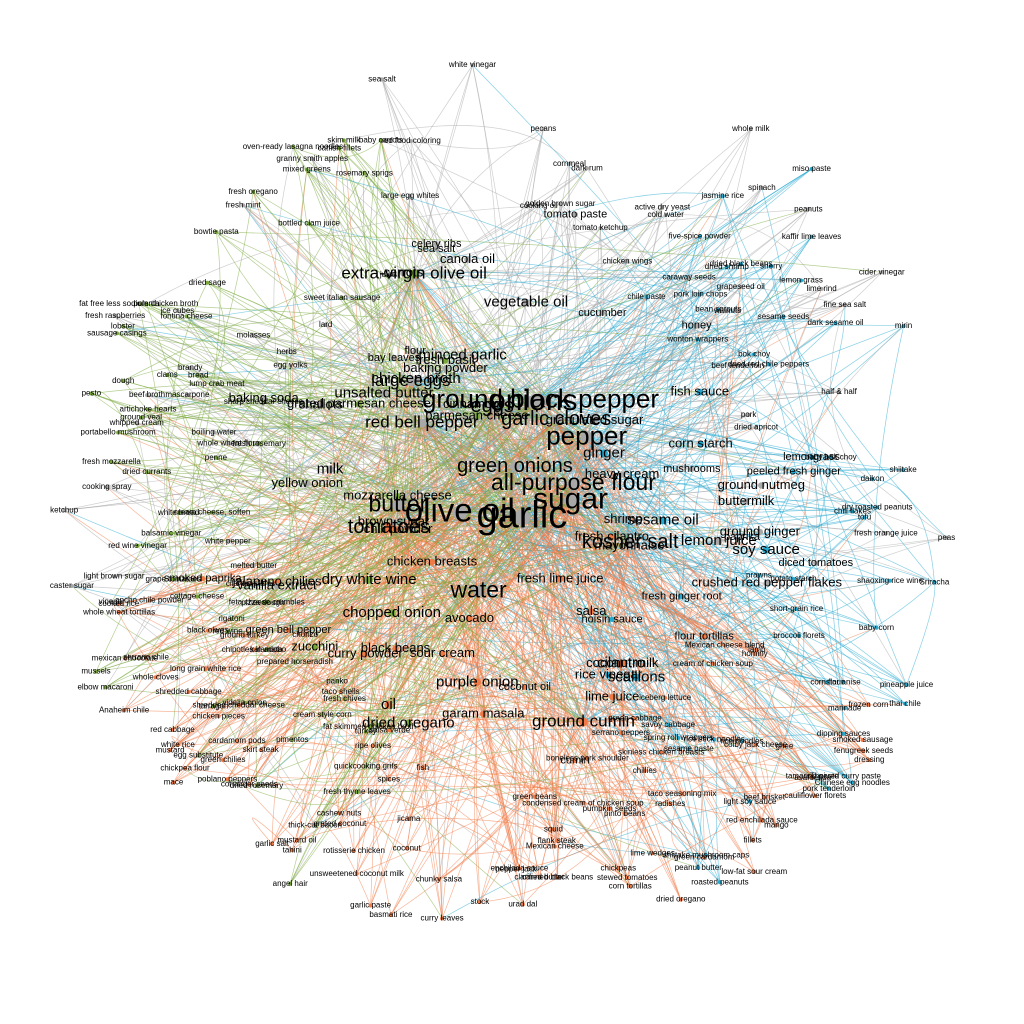 Image resolution: width=1024 pixels, height=1024 pixels. Describe the element at coordinates (236, 740) in the screenshot. I see `node-label: cardamom pods` at that location.